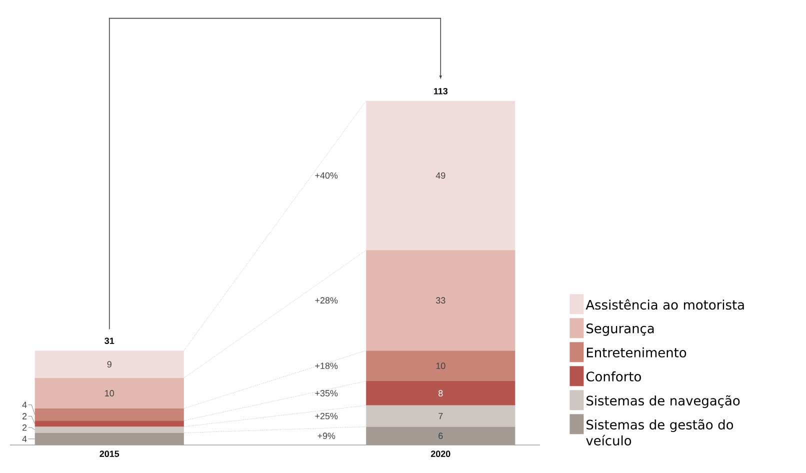 The image size is (806, 473). Describe the element at coordinates (326, 393) in the screenshot. I see `annotation: +35%` at that location.